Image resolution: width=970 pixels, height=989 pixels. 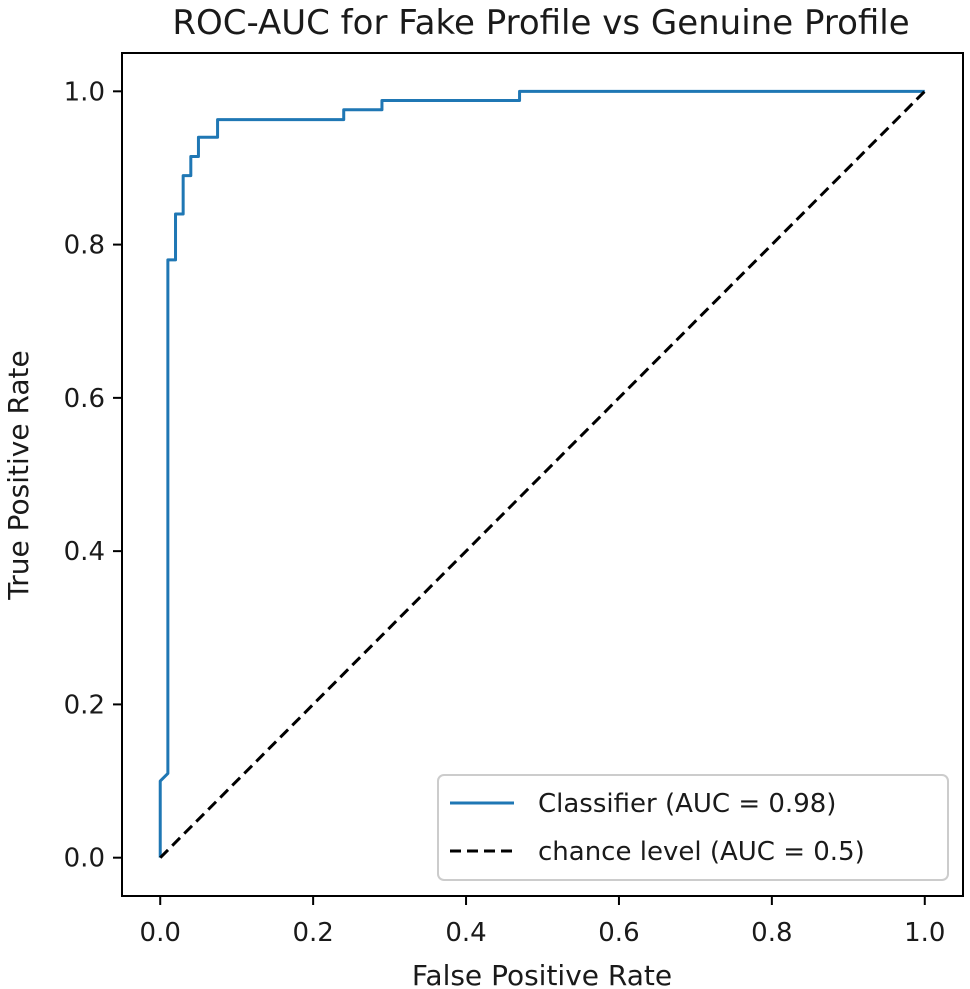 What do you see at coordinates (924, 933) in the screenshot?
I see `x-tick-label: 1.0` at bounding box center [924, 933].